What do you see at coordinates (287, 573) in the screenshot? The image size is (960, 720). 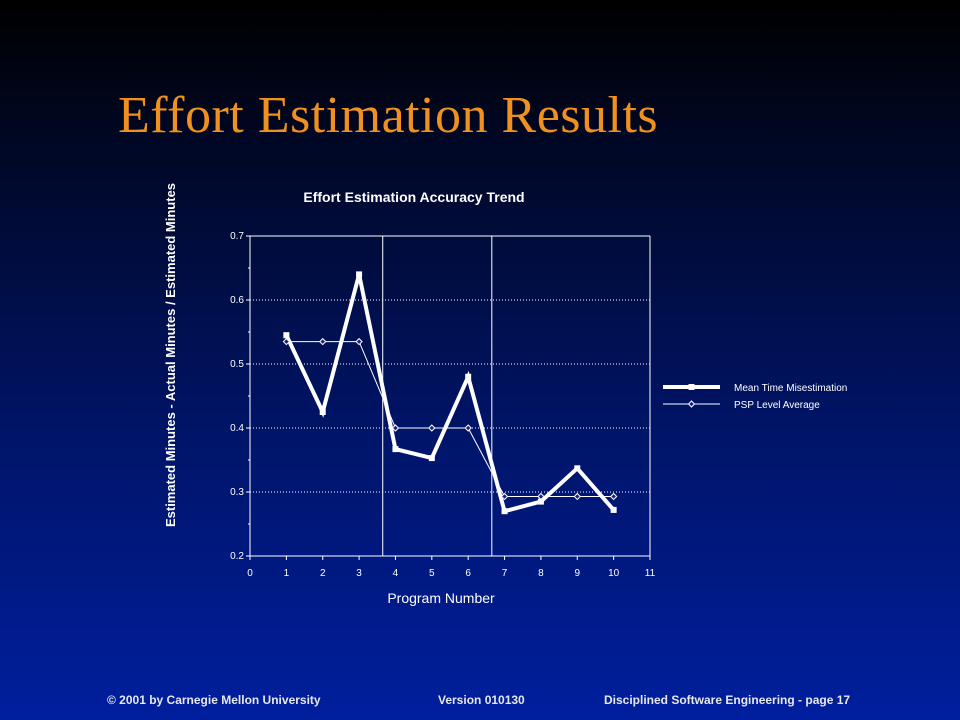 I see `x-tick-label: 1` at bounding box center [287, 573].